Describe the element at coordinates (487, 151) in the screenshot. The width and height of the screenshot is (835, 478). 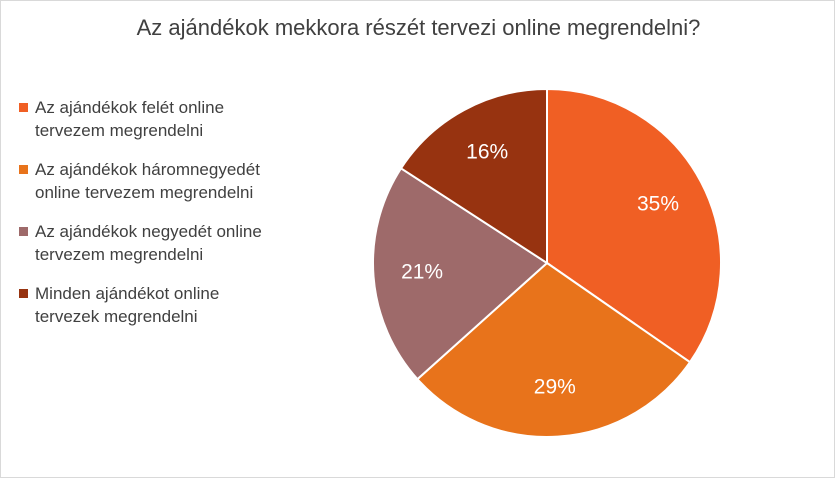
I see `data-label: 16%` at that location.